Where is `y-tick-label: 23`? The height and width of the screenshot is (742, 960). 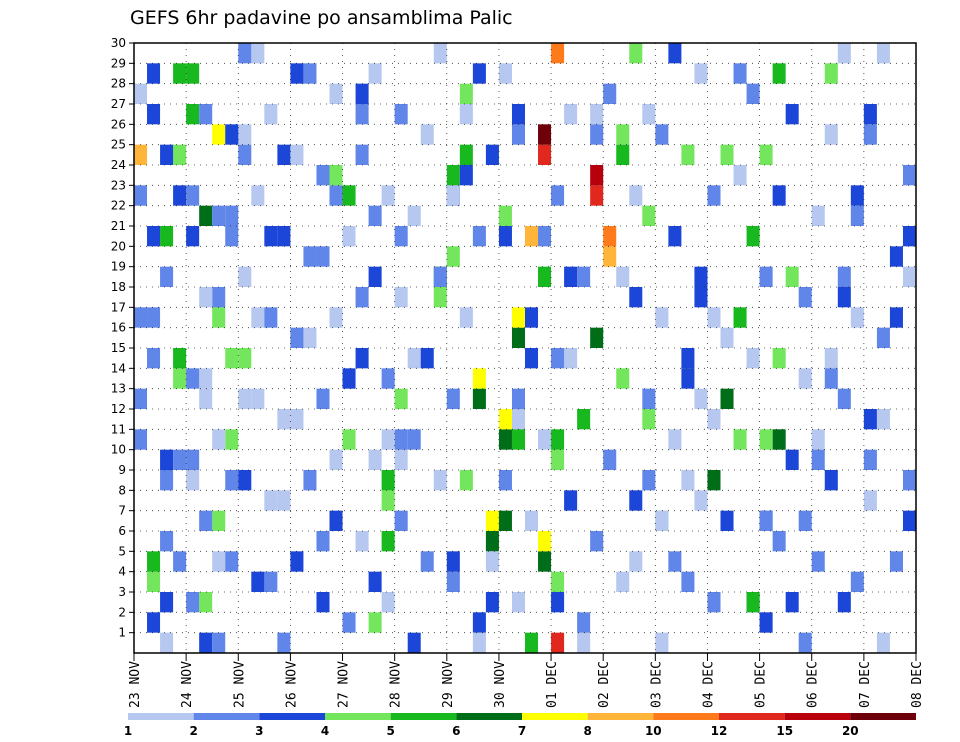 y-tick-label: 23 is located at coordinates (118, 185).